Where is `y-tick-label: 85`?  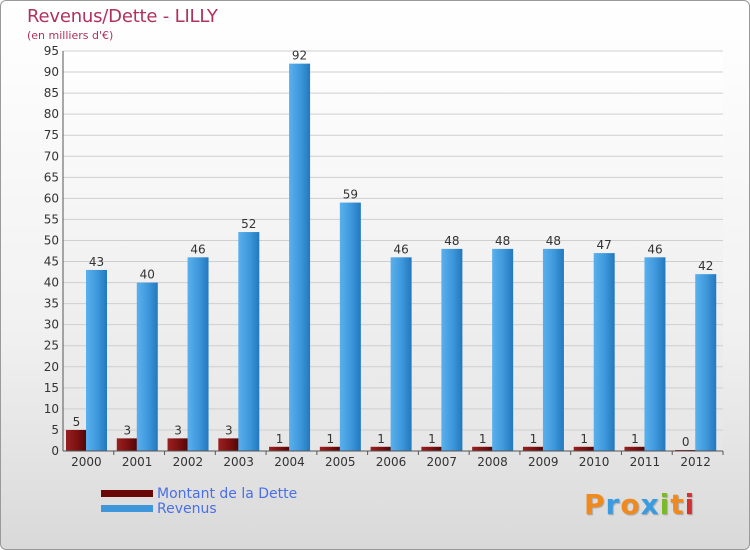 y-tick-label: 85 is located at coordinates (51, 93).